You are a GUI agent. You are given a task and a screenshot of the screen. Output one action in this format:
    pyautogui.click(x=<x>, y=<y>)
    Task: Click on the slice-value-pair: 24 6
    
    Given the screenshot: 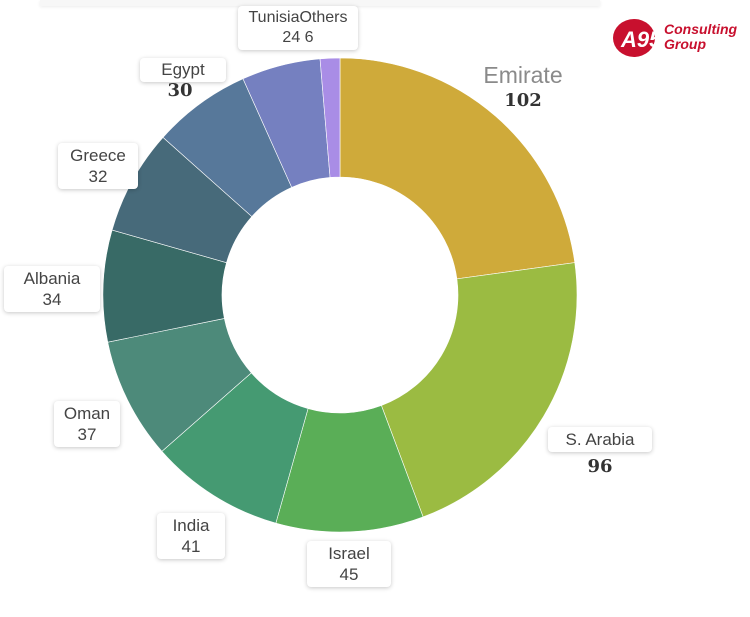 What is the action you would take?
    pyautogui.click(x=298, y=38)
    